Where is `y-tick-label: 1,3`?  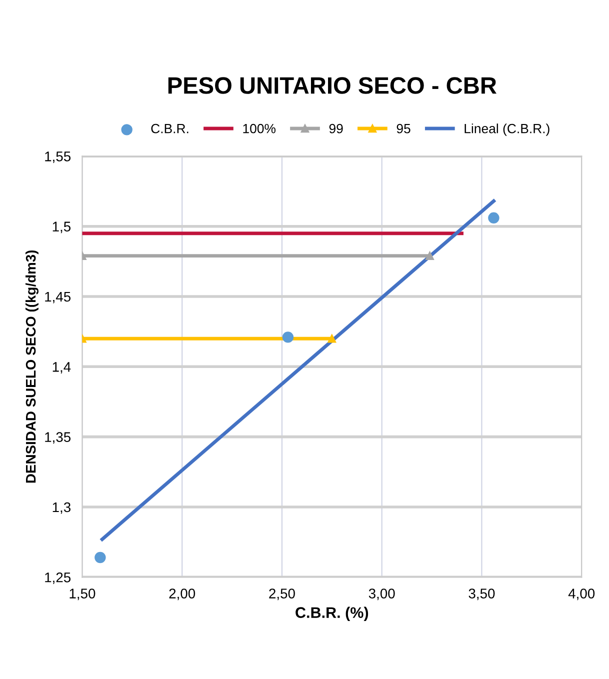
y-tick-label: 1,3 is located at coordinates (61, 508).